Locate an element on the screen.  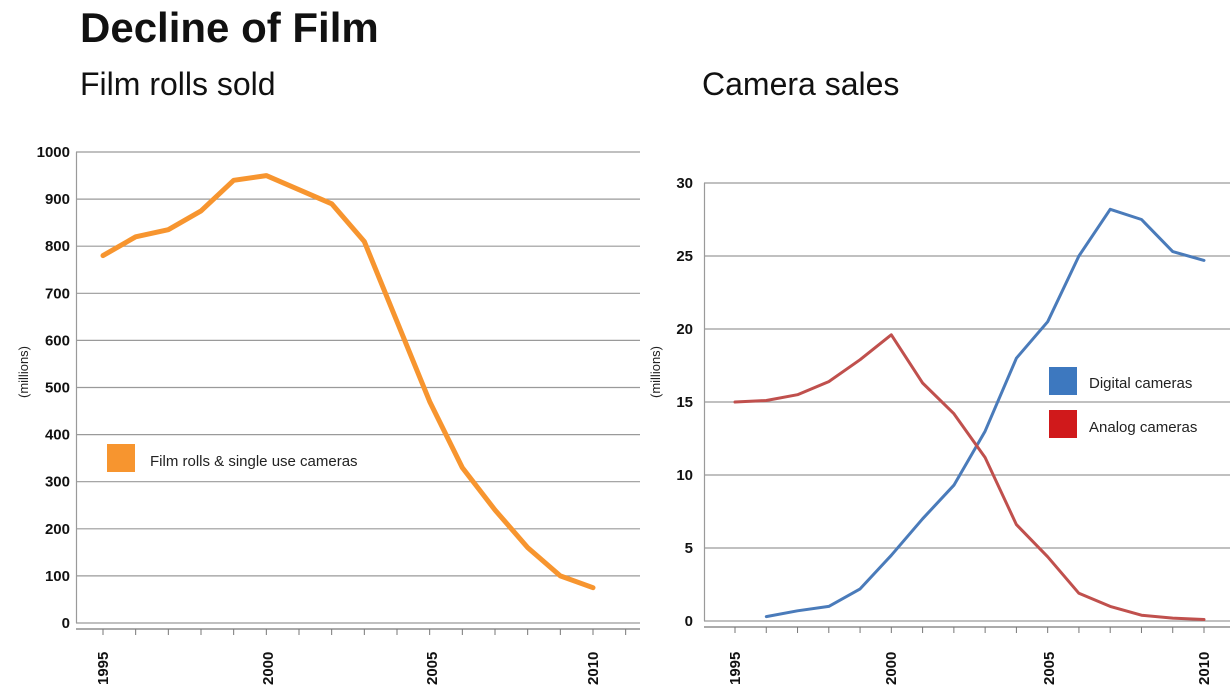
y-tick-label: 100 is located at coordinates (57, 576).